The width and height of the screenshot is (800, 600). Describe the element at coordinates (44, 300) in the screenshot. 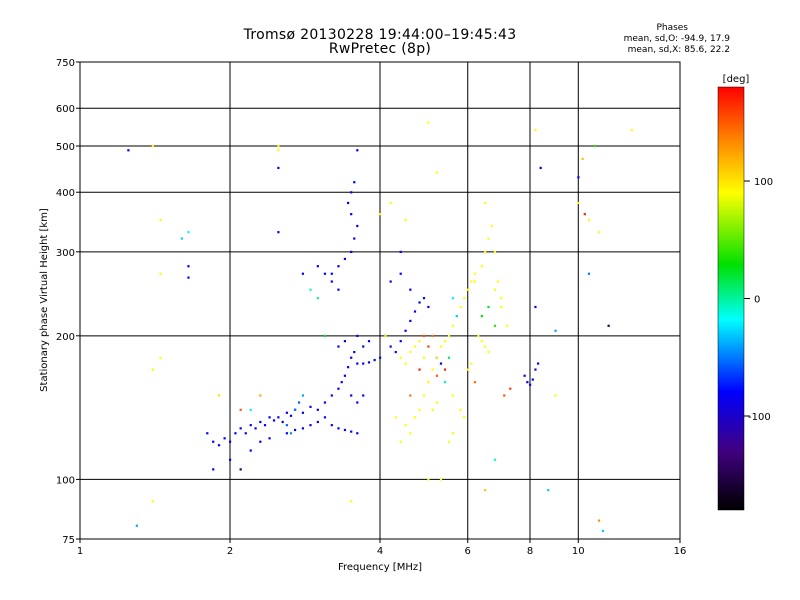

I see `y-axis-label: Stationary phase Virtual Height [km]` at that location.